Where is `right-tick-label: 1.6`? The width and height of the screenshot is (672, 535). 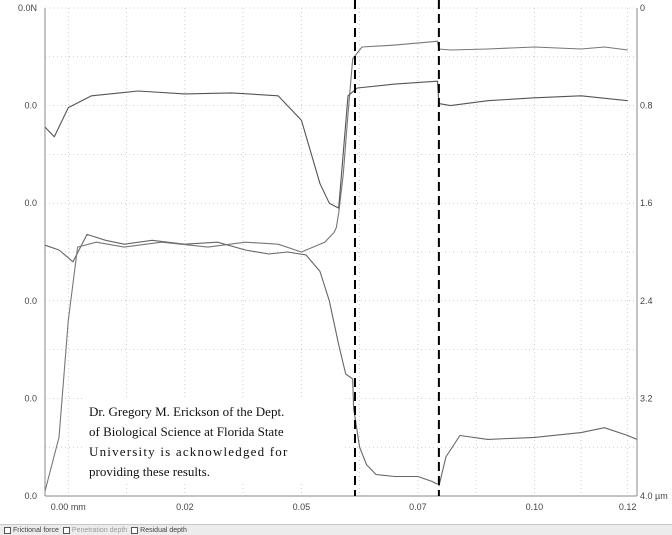
right-tick-label: 1.6 is located at coordinates (646, 203).